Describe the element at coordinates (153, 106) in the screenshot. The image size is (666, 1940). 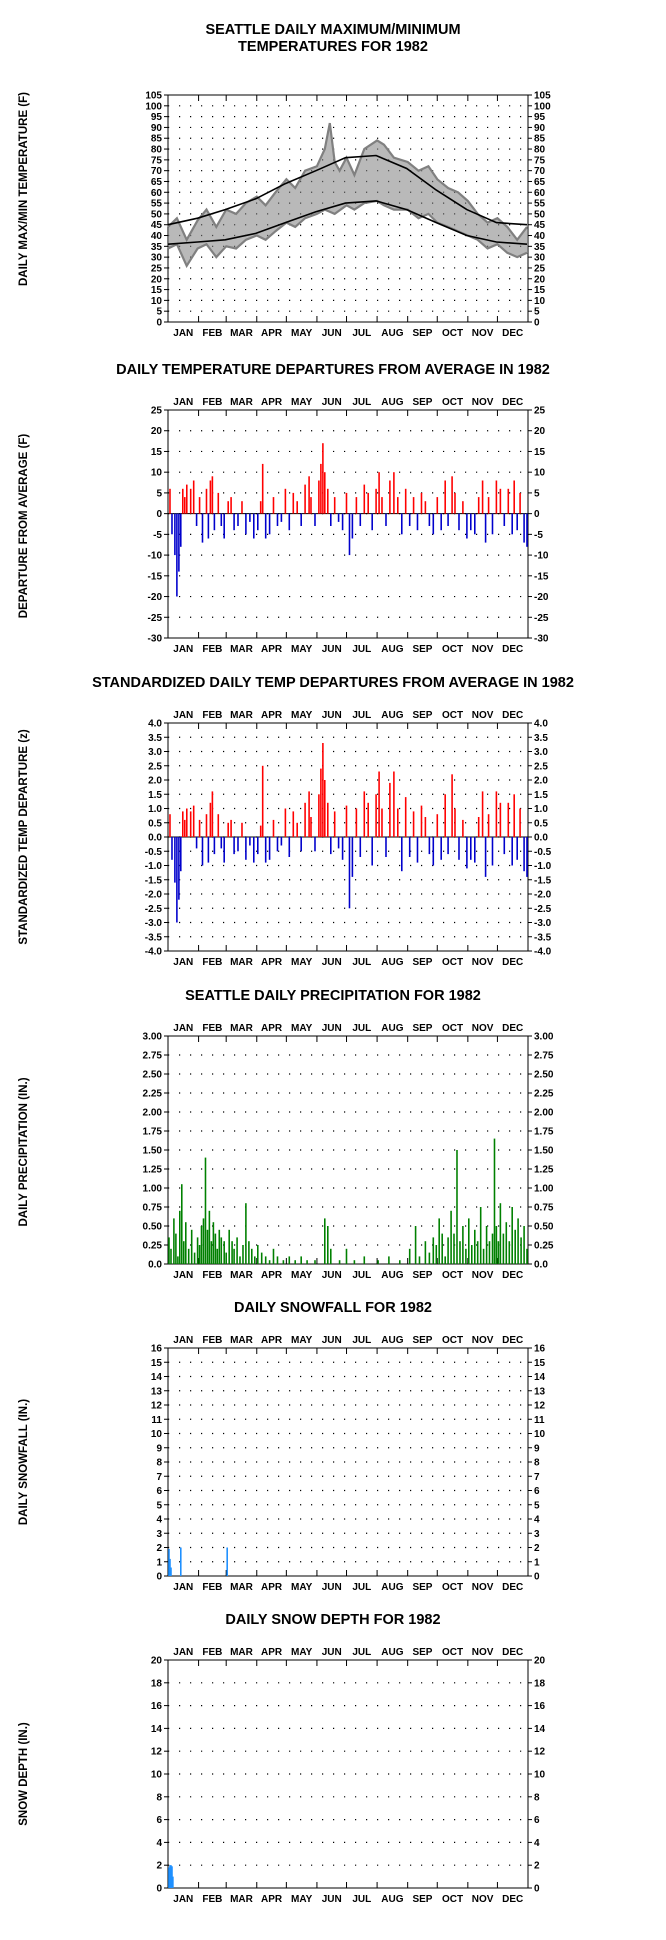
I see `temp-ytick-label-left: 100` at that location.